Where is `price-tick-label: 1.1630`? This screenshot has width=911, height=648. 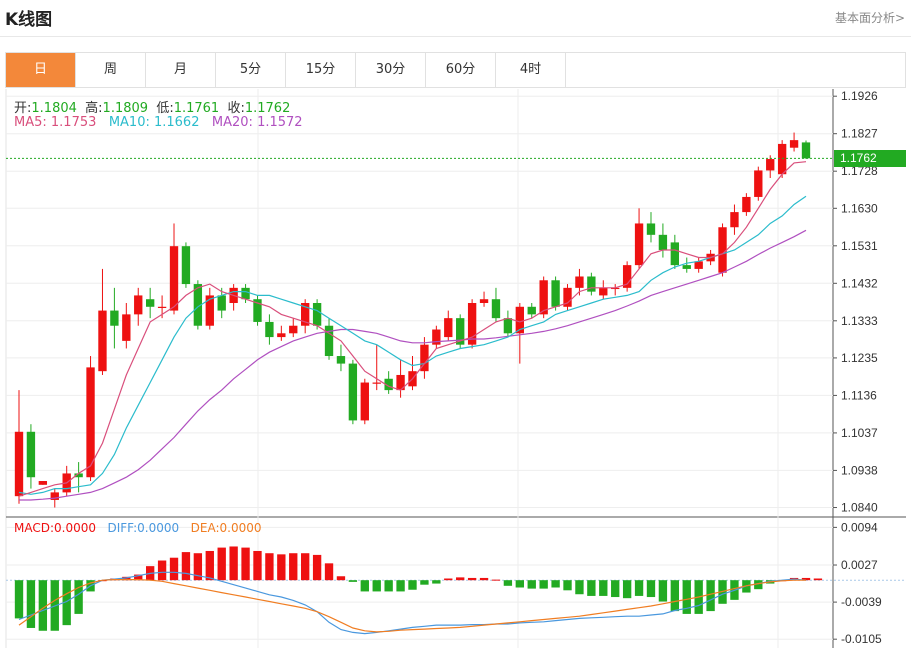
price-tick-label: 1.1630 is located at coordinates (859, 208).